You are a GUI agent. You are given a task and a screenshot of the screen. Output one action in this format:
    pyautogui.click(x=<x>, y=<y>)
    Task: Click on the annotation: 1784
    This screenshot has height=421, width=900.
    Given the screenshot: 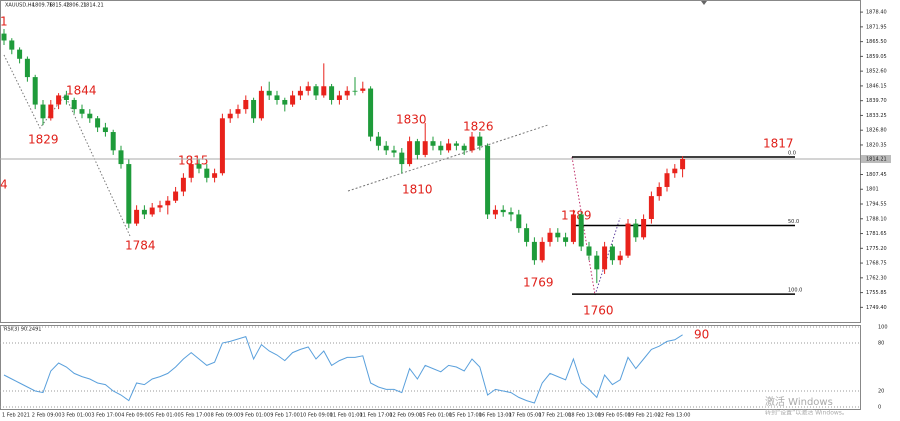 What is the action you would take?
    pyautogui.click(x=140, y=246)
    